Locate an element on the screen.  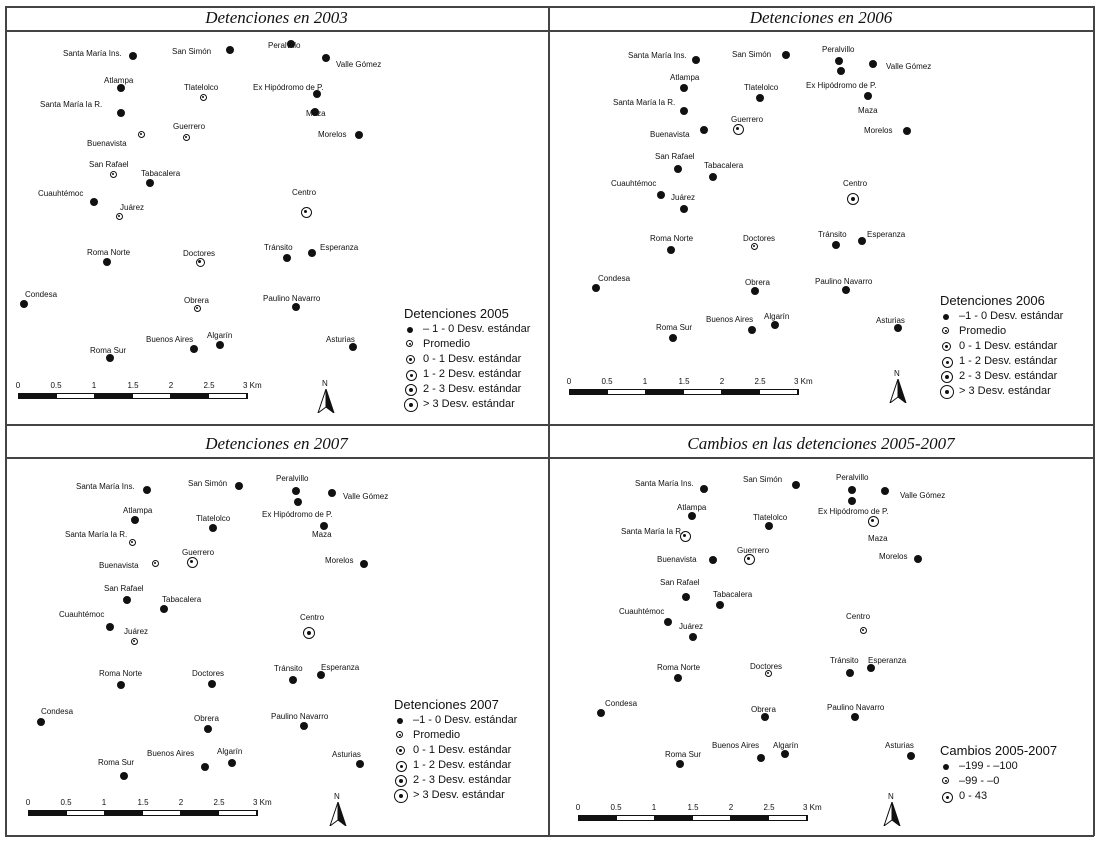
place-label: Tlatelolco is located at coordinates (213, 518).